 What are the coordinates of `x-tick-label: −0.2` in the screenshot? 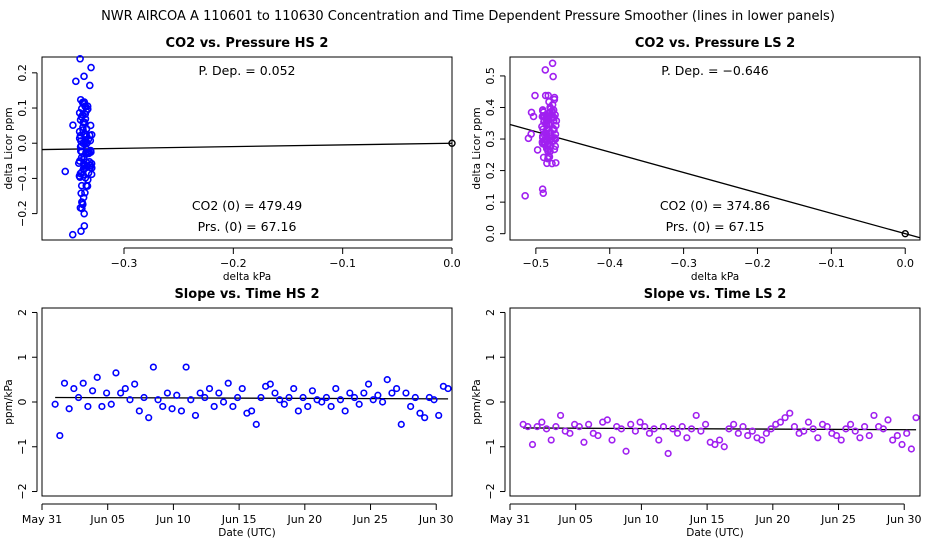 It's located at (233, 263).